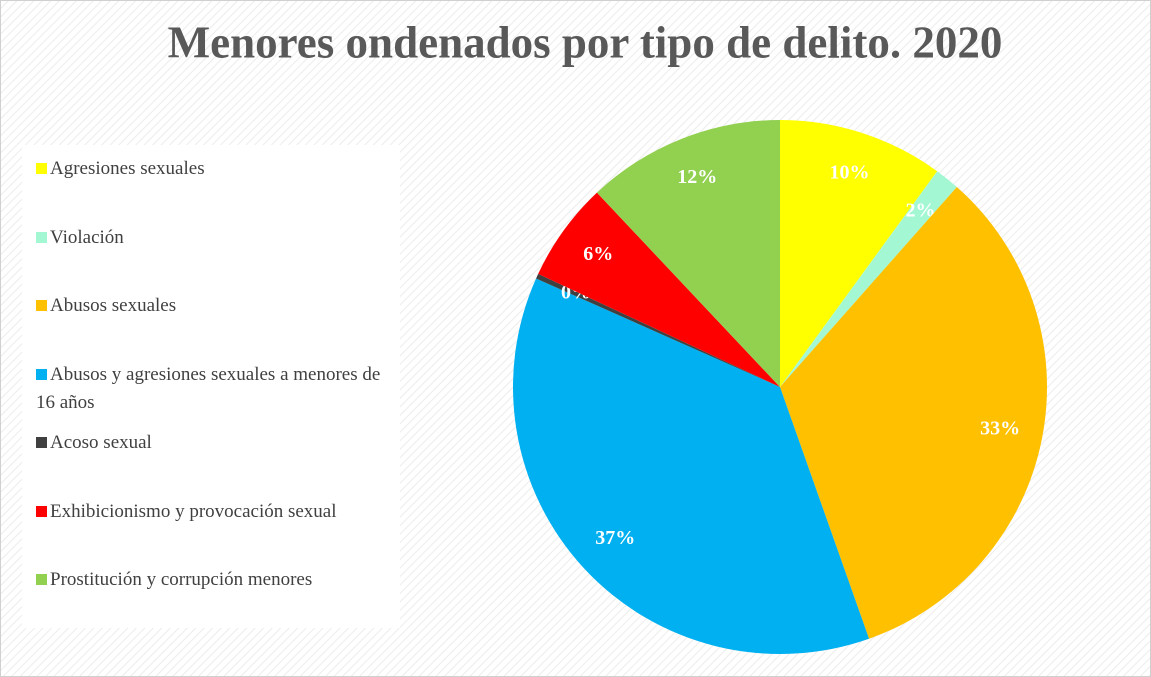  I want to click on data-label: 6%, so click(598, 254).